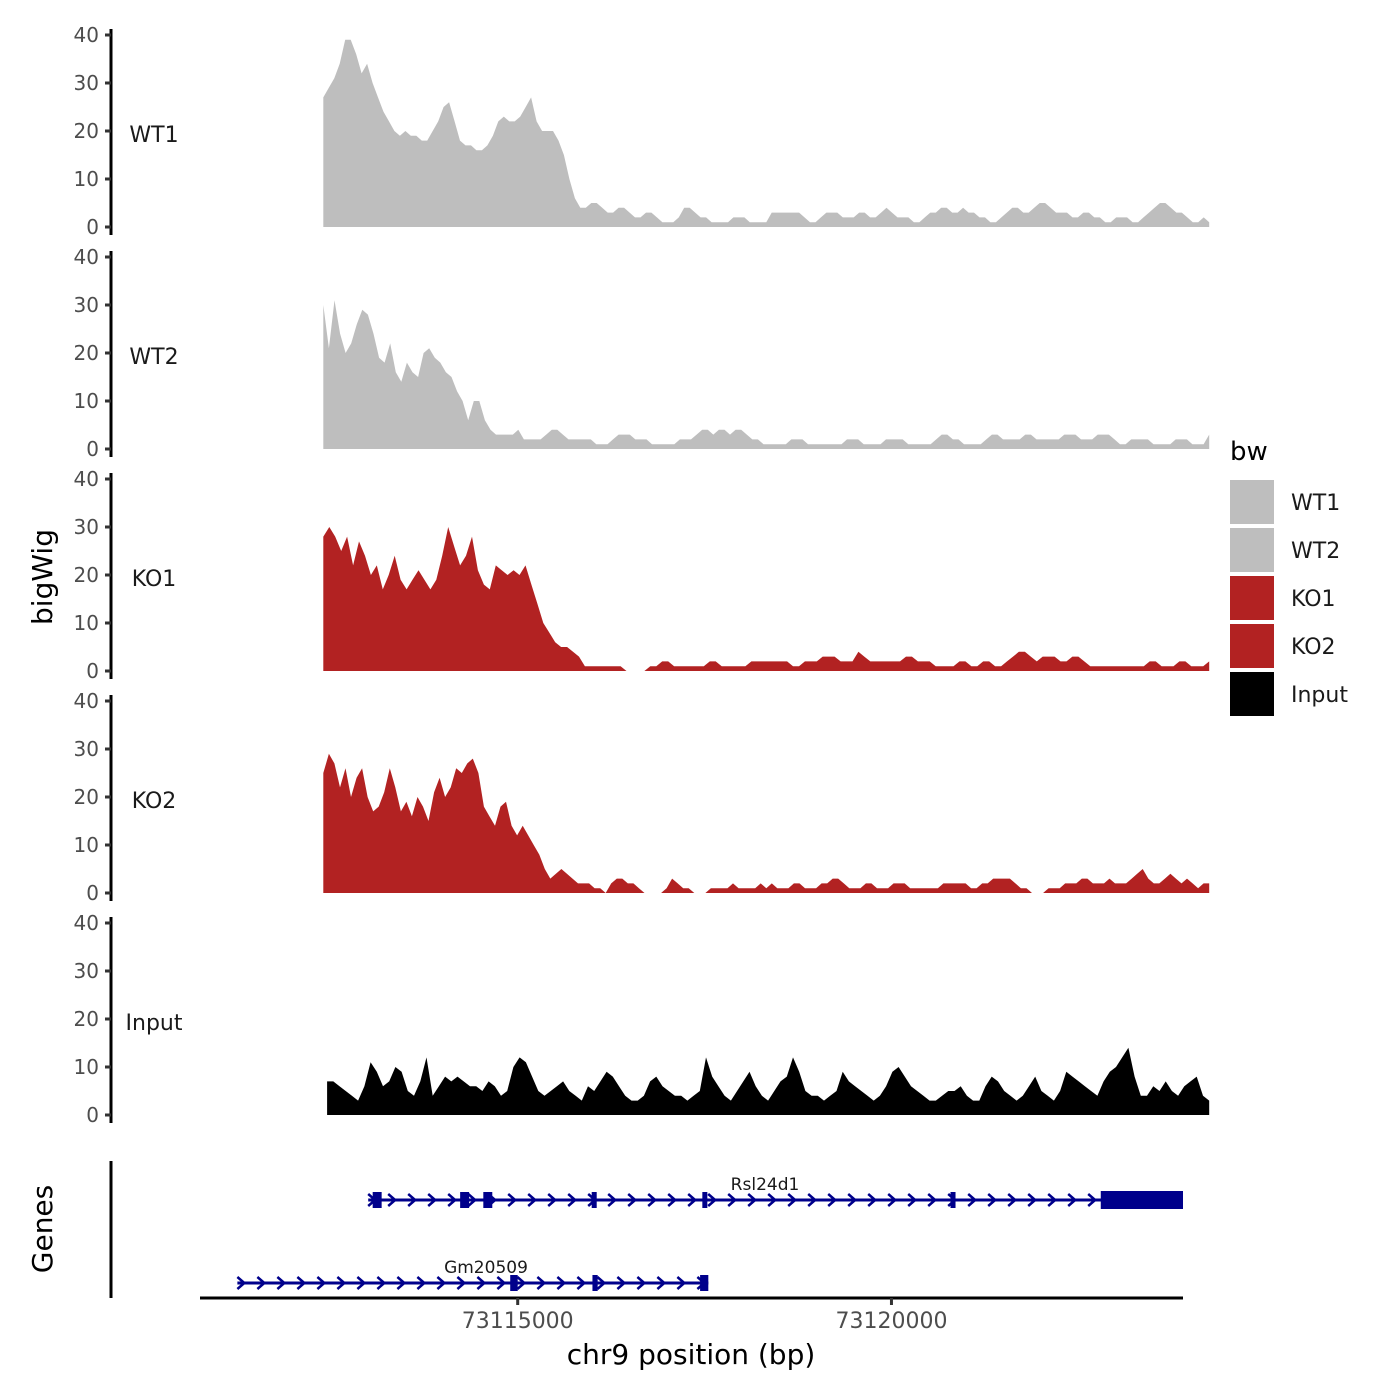  What do you see at coordinates (1315, 503) in the screenshot?
I see `legend-label-wt1: WT1` at bounding box center [1315, 503].